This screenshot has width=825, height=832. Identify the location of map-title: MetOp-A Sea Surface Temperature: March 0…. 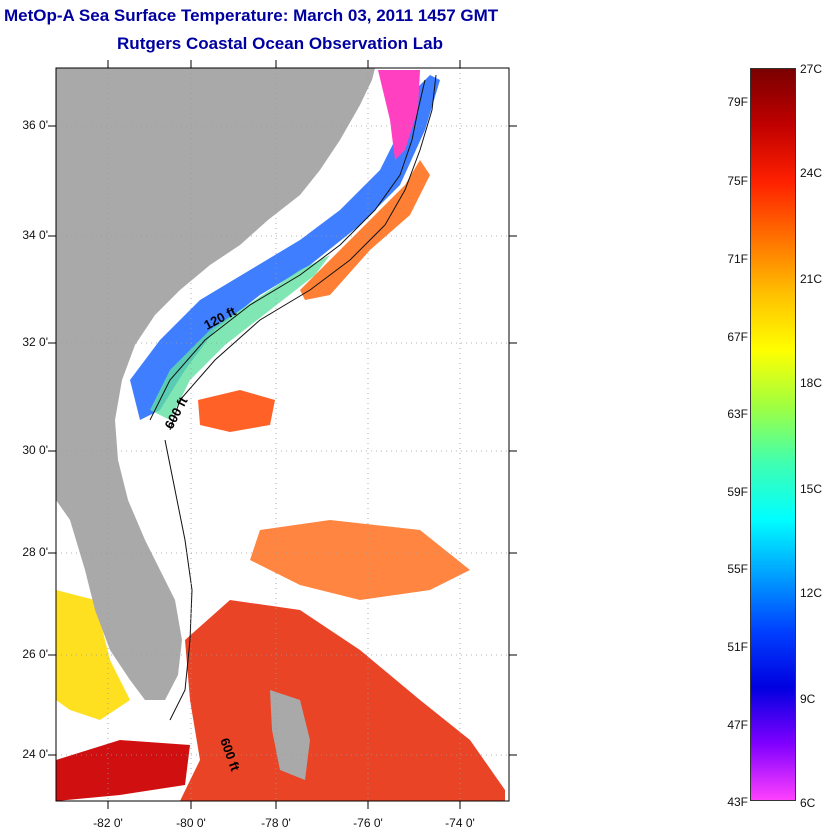
(251, 15).